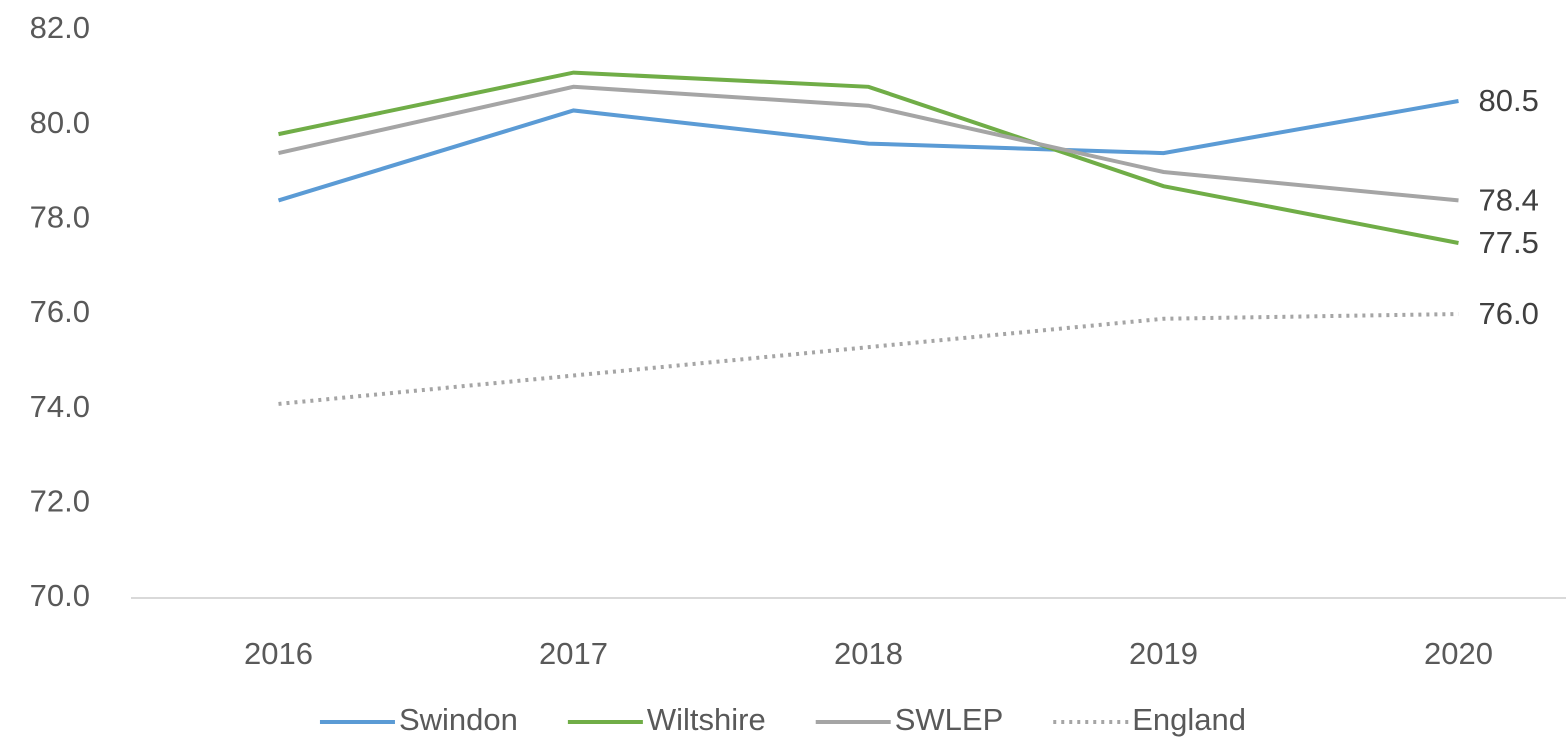  What do you see at coordinates (60, 595) in the screenshot?
I see `y-tick-label: 70.0` at bounding box center [60, 595].